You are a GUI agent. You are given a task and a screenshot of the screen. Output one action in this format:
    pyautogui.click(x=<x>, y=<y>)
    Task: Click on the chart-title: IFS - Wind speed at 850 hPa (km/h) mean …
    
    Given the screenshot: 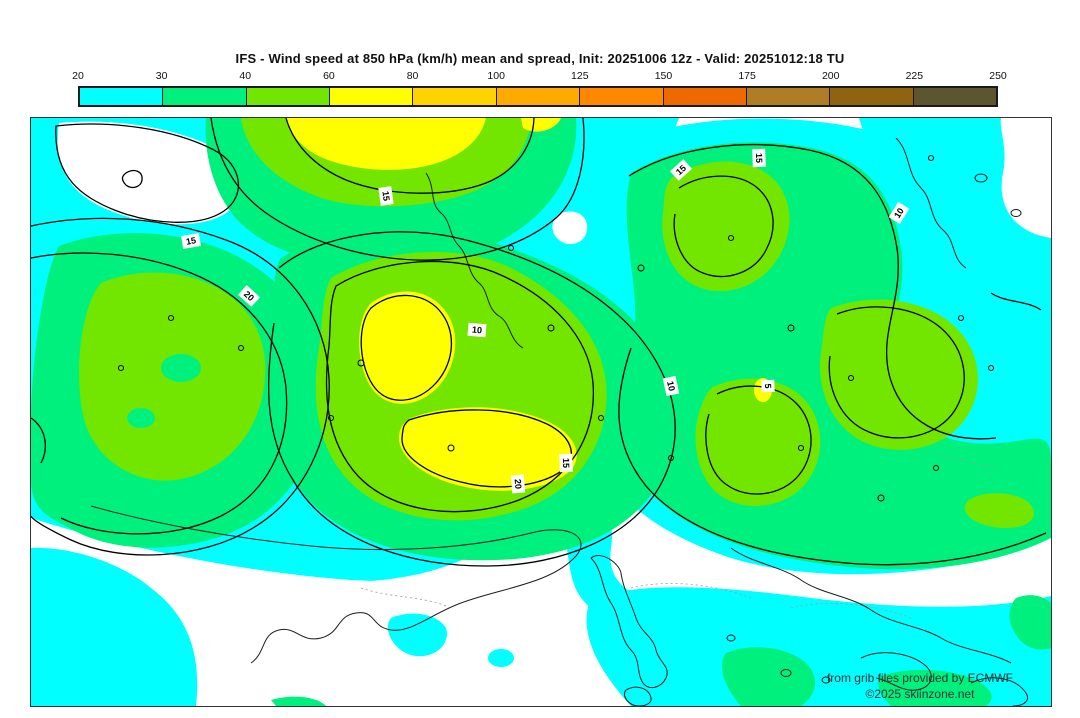 What is the action you would take?
    pyautogui.click(x=540, y=58)
    